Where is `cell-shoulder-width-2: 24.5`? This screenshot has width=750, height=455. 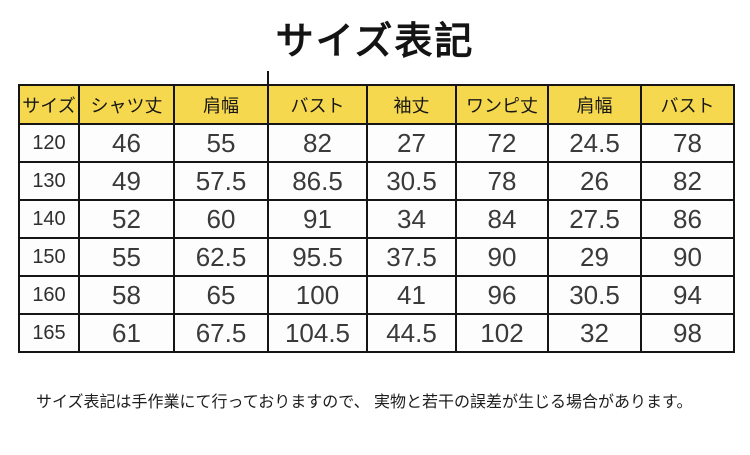 cell-shoulder-width-2: 24.5 is located at coordinates (594, 143).